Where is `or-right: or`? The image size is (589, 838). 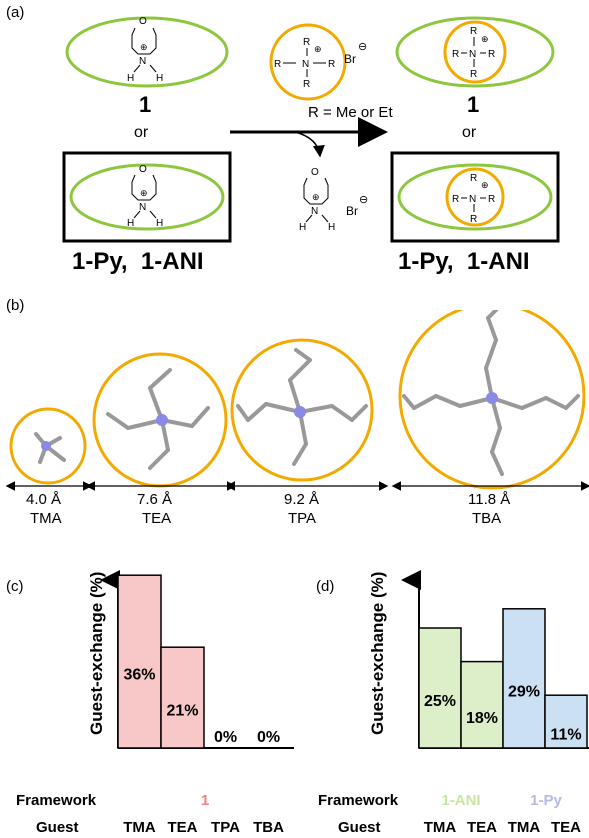
or-right: or is located at coordinates (469, 133).